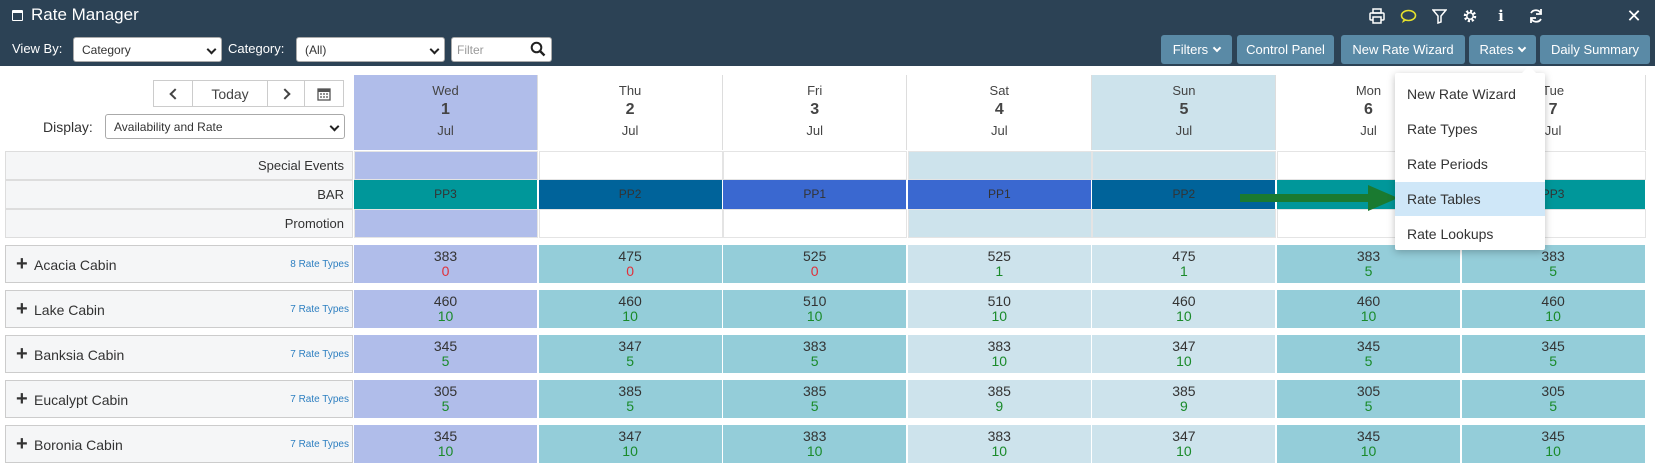 Image resolution: width=1655 pixels, height=474 pixels. I want to click on day-of-week: Sun, so click(1184, 90).